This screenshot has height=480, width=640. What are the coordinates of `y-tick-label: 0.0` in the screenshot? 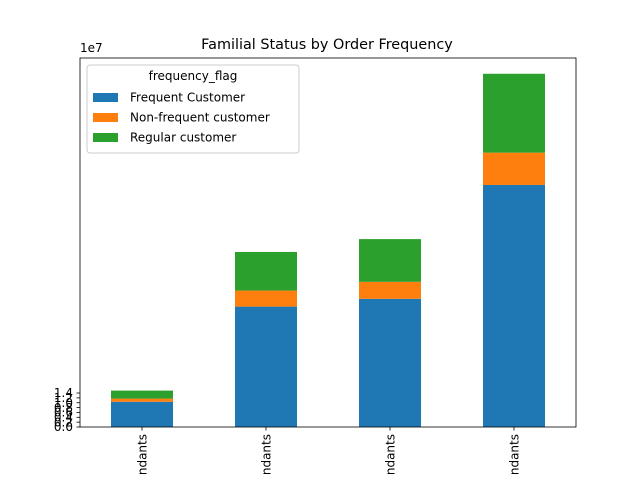 It's located at (63, 427).